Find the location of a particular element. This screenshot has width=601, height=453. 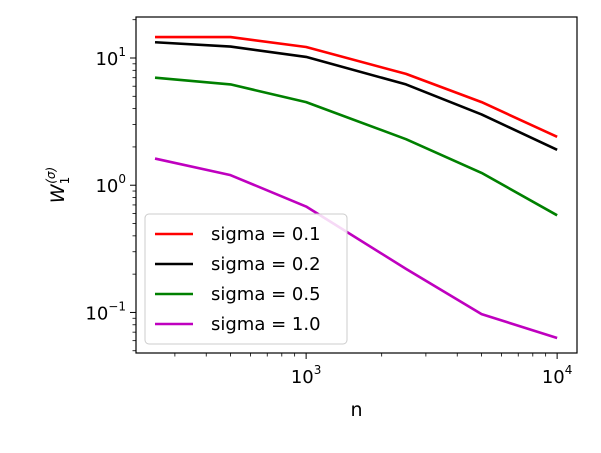

x-tick-label: 10⁴ is located at coordinates (557, 375).